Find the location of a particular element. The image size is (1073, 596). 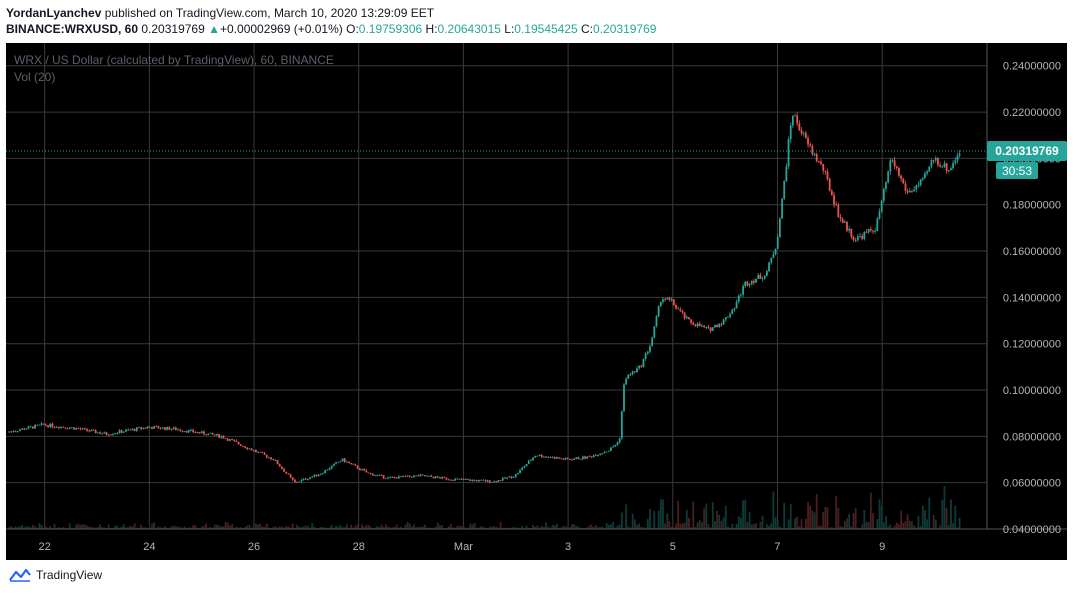

y-tick-label: 0.18000000 is located at coordinates (1032, 206).